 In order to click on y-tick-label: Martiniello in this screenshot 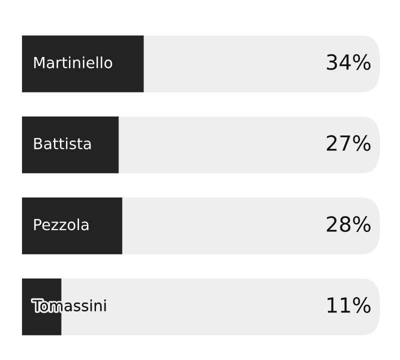, I will do `click(73, 62)`.